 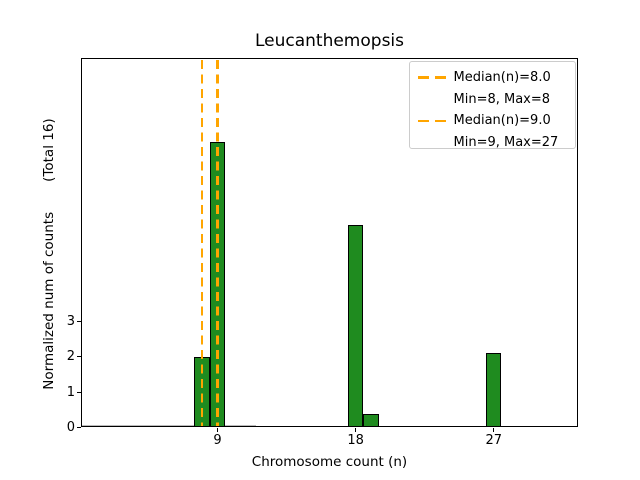 I want to click on histogram-bar-n27, so click(x=494, y=390).